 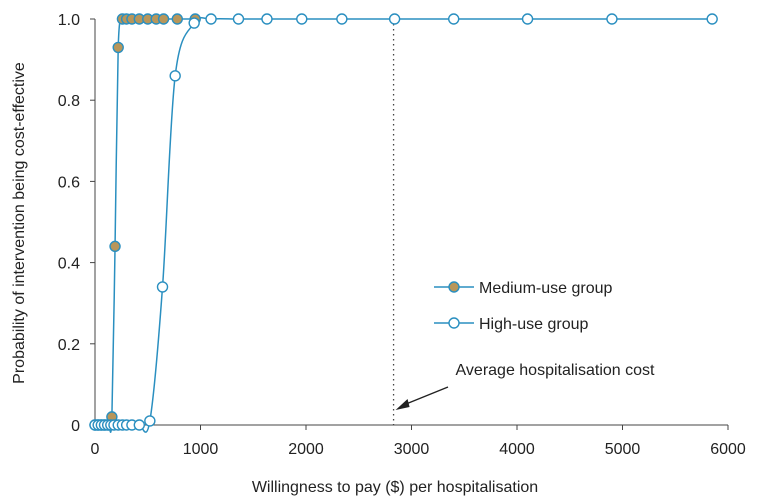 I want to click on y-tick-label: 1.0, so click(x=69, y=20).